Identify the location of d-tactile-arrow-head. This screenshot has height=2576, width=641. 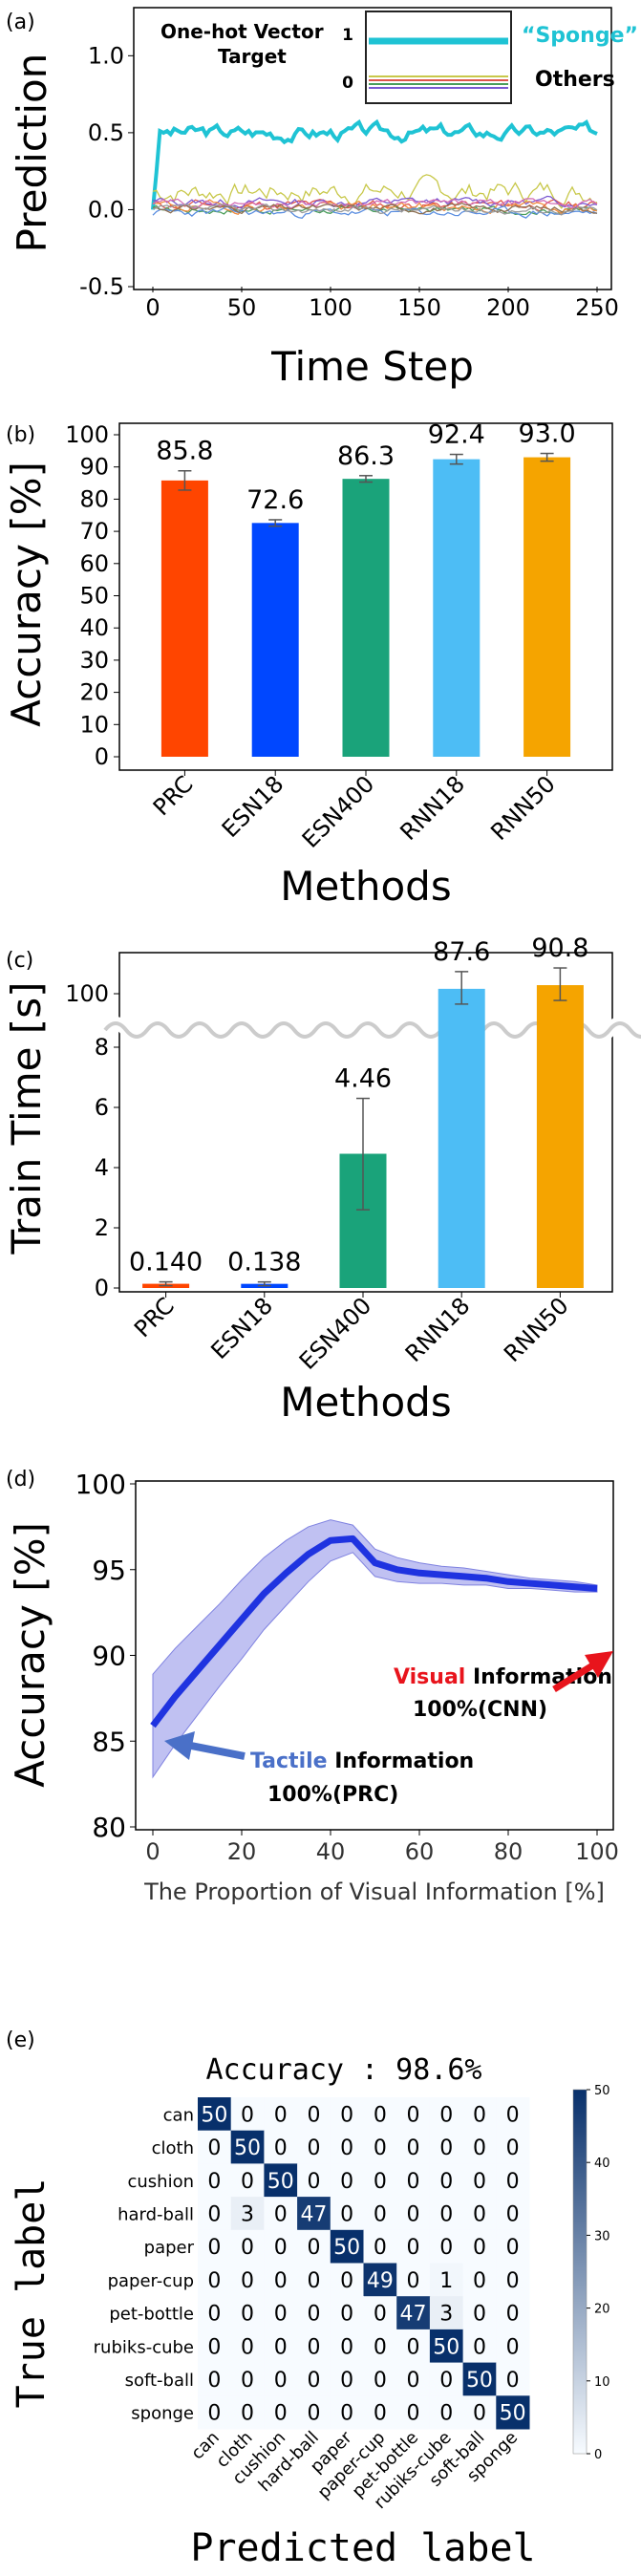
(179, 1745).